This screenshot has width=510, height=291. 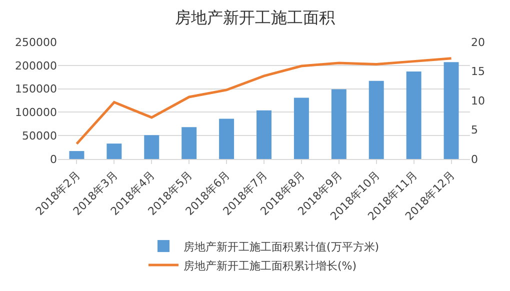 I want to click on y-tick-label: 200000, so click(x=36, y=65).